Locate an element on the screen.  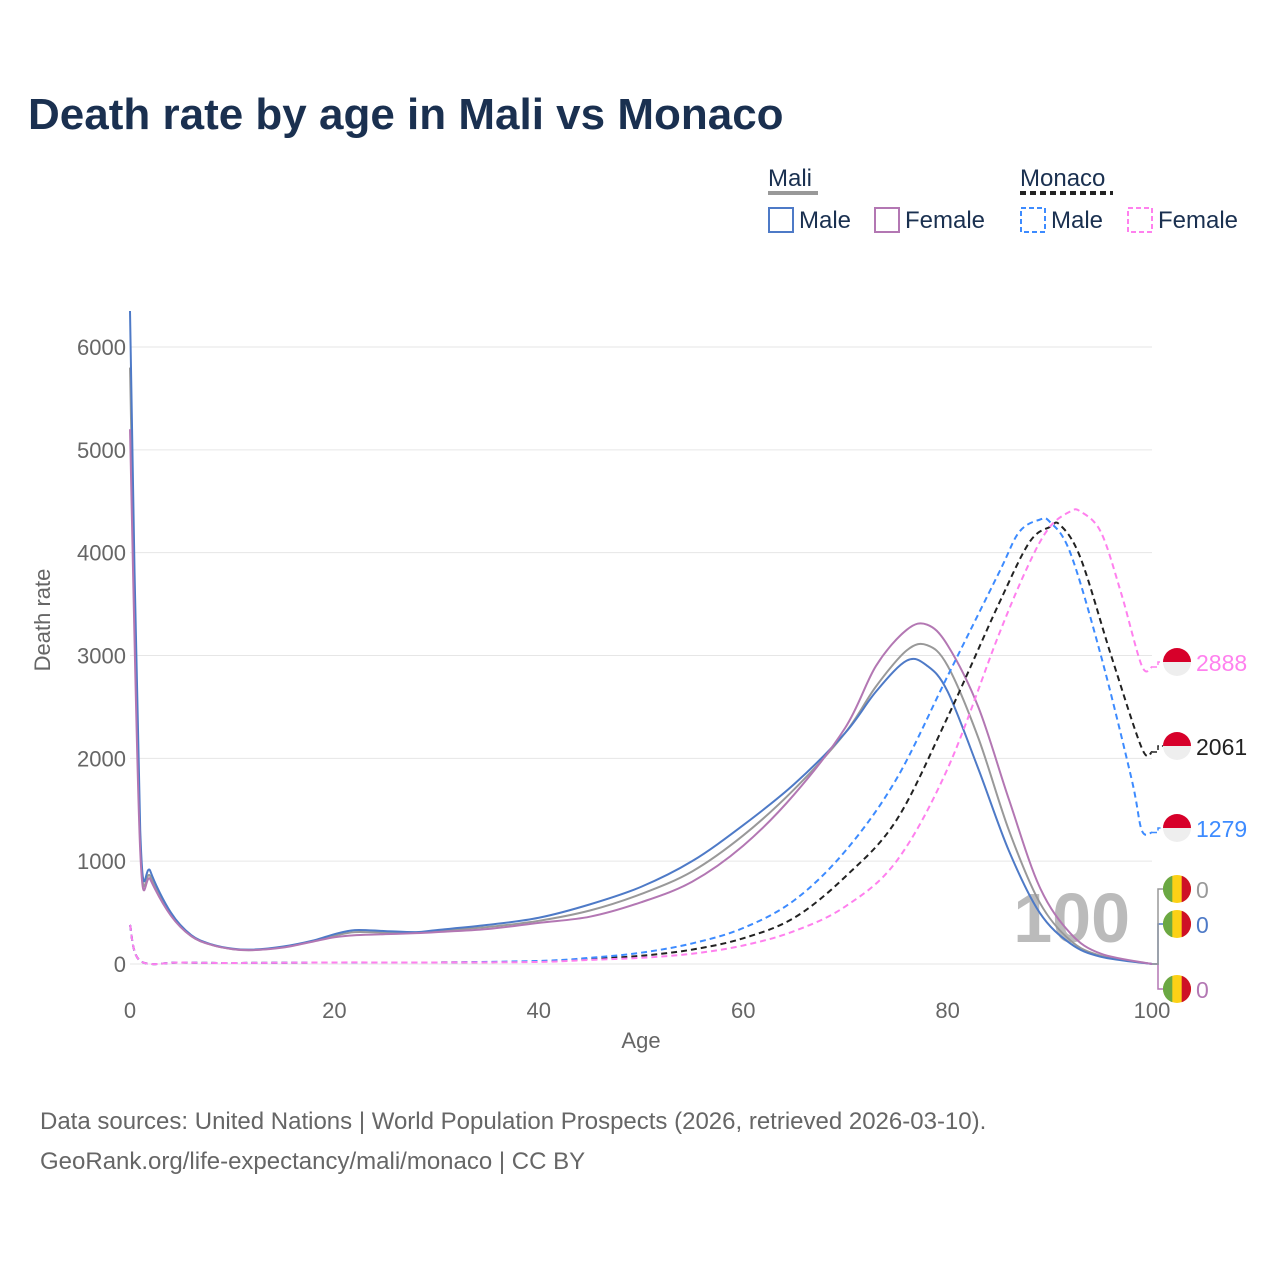
y-tick-label: 5000 is located at coordinates (101, 450).